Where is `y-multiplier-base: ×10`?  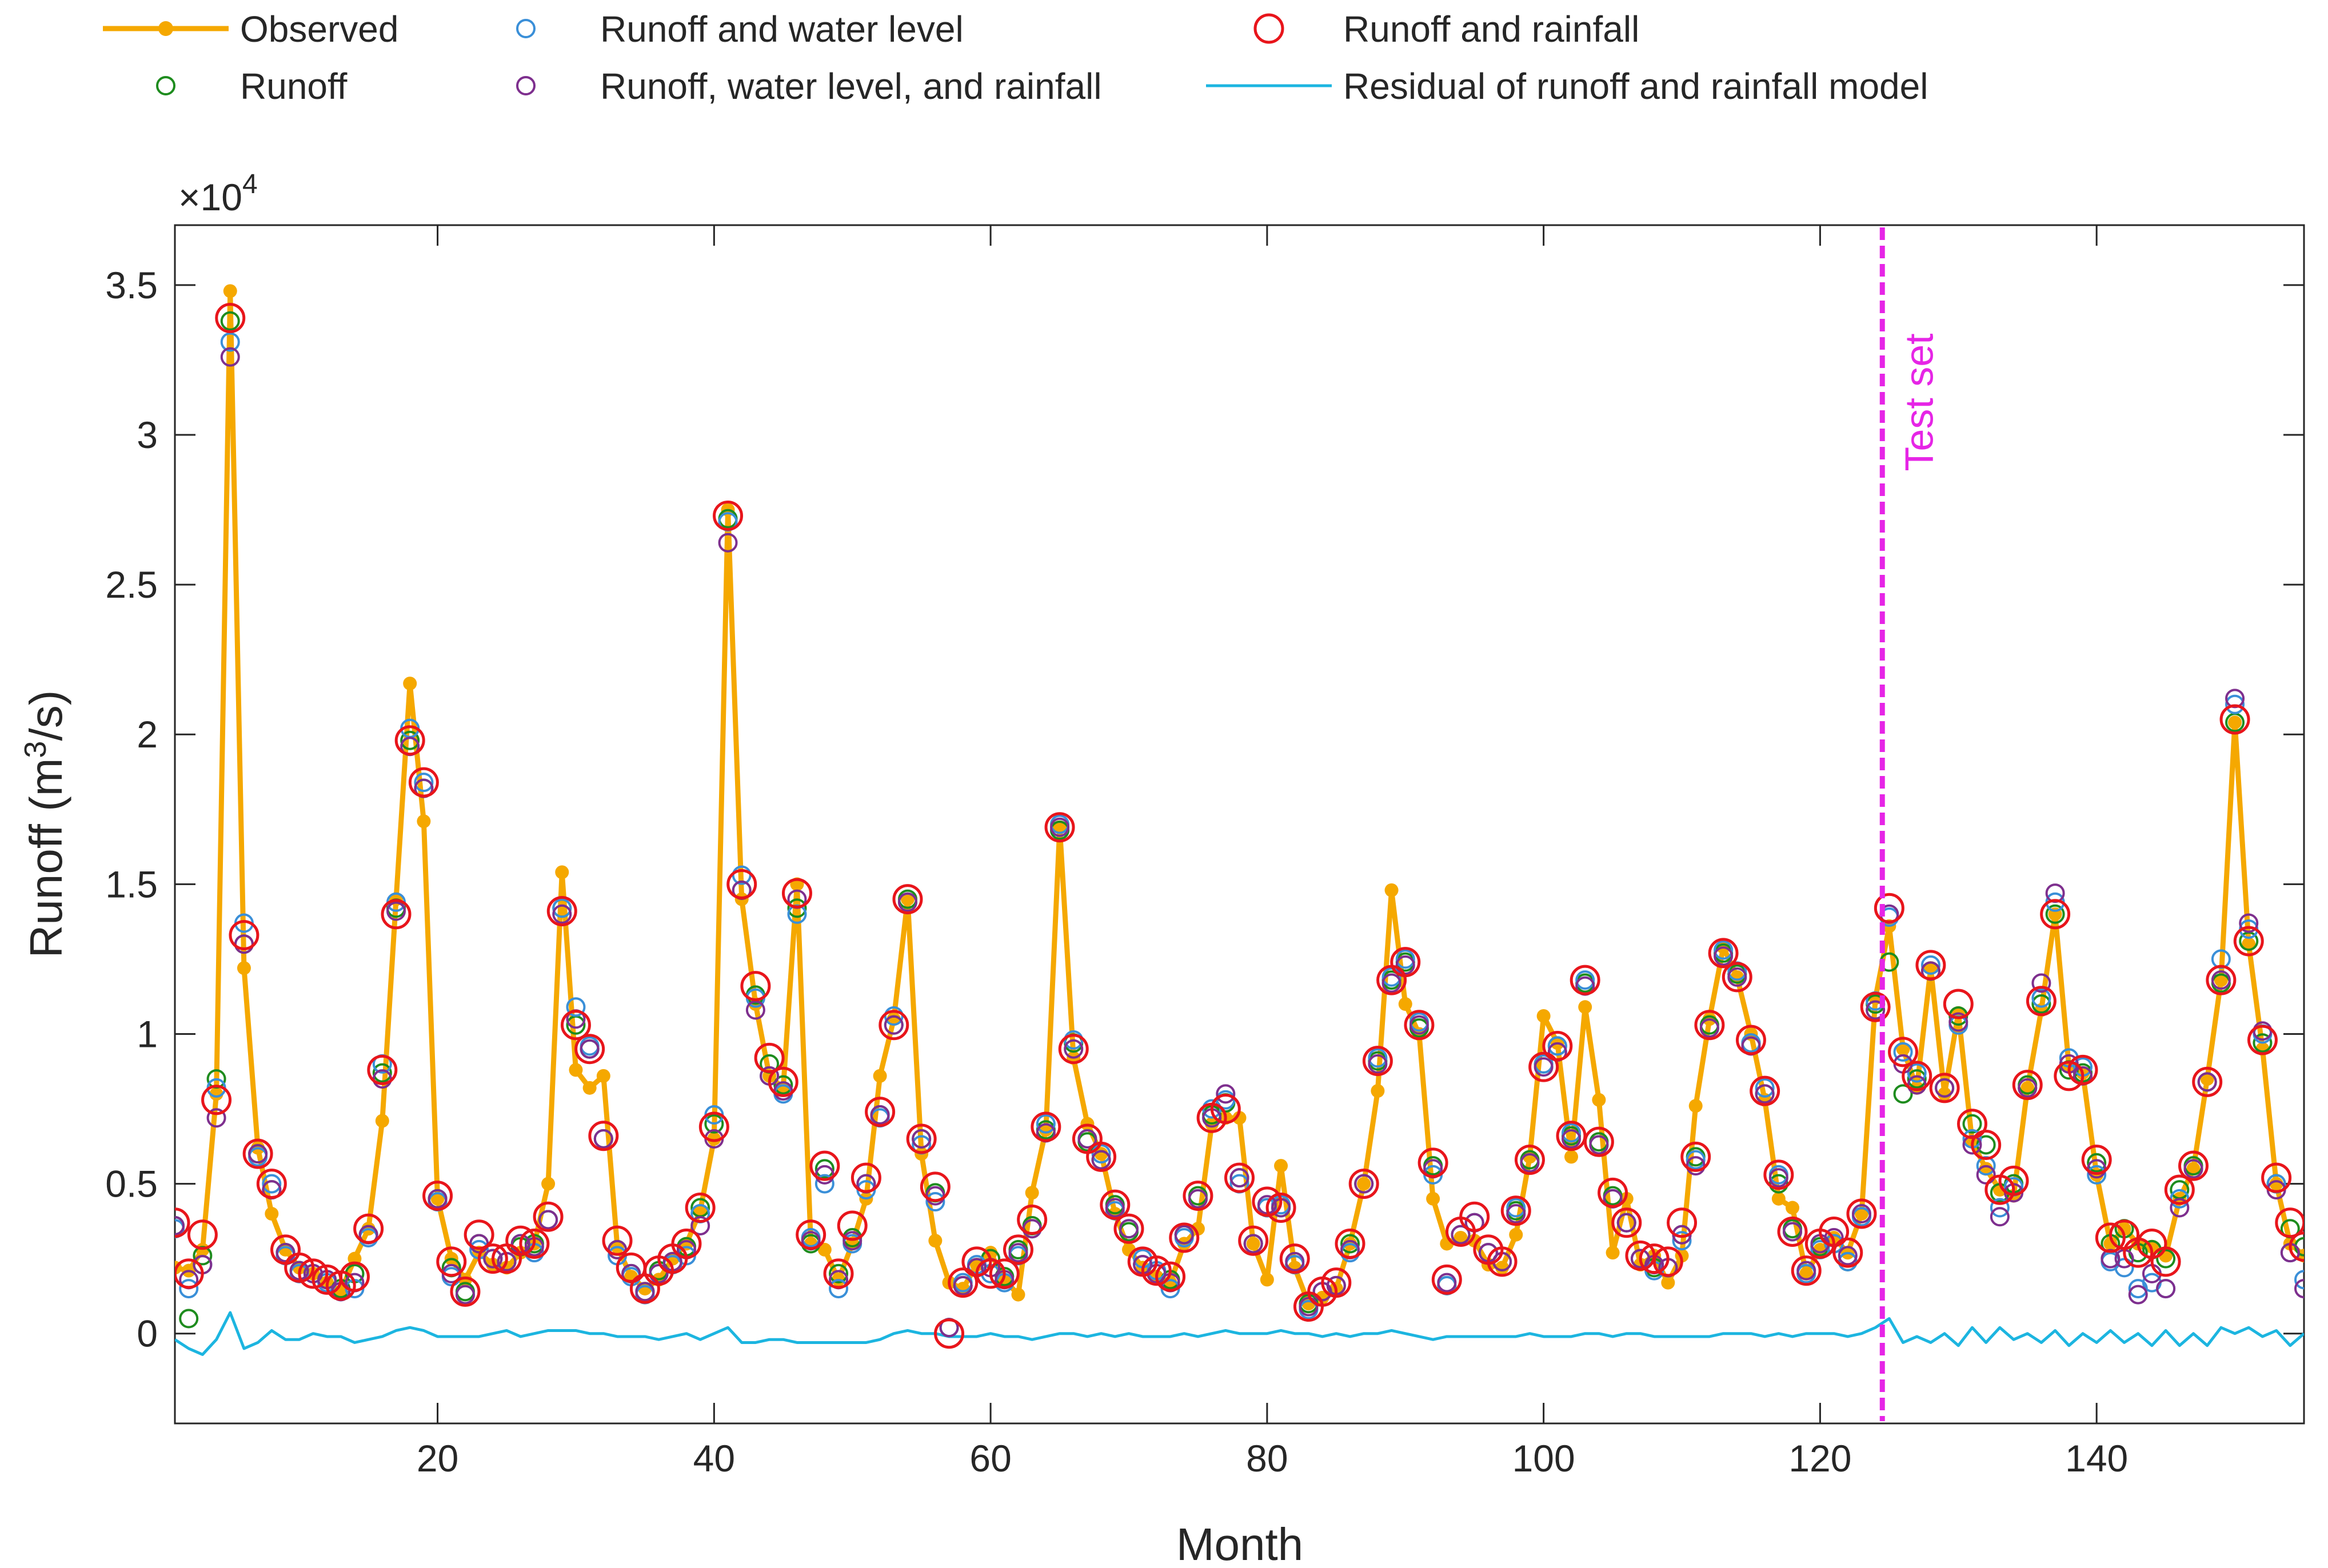 y-multiplier-base: ×10 is located at coordinates (210, 197).